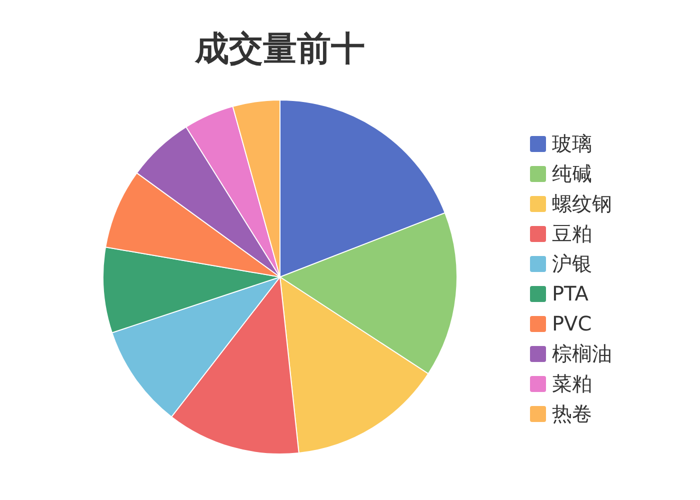 This screenshot has height=500, width=700. I want to click on legend-label: 棕榈油, so click(582, 353).